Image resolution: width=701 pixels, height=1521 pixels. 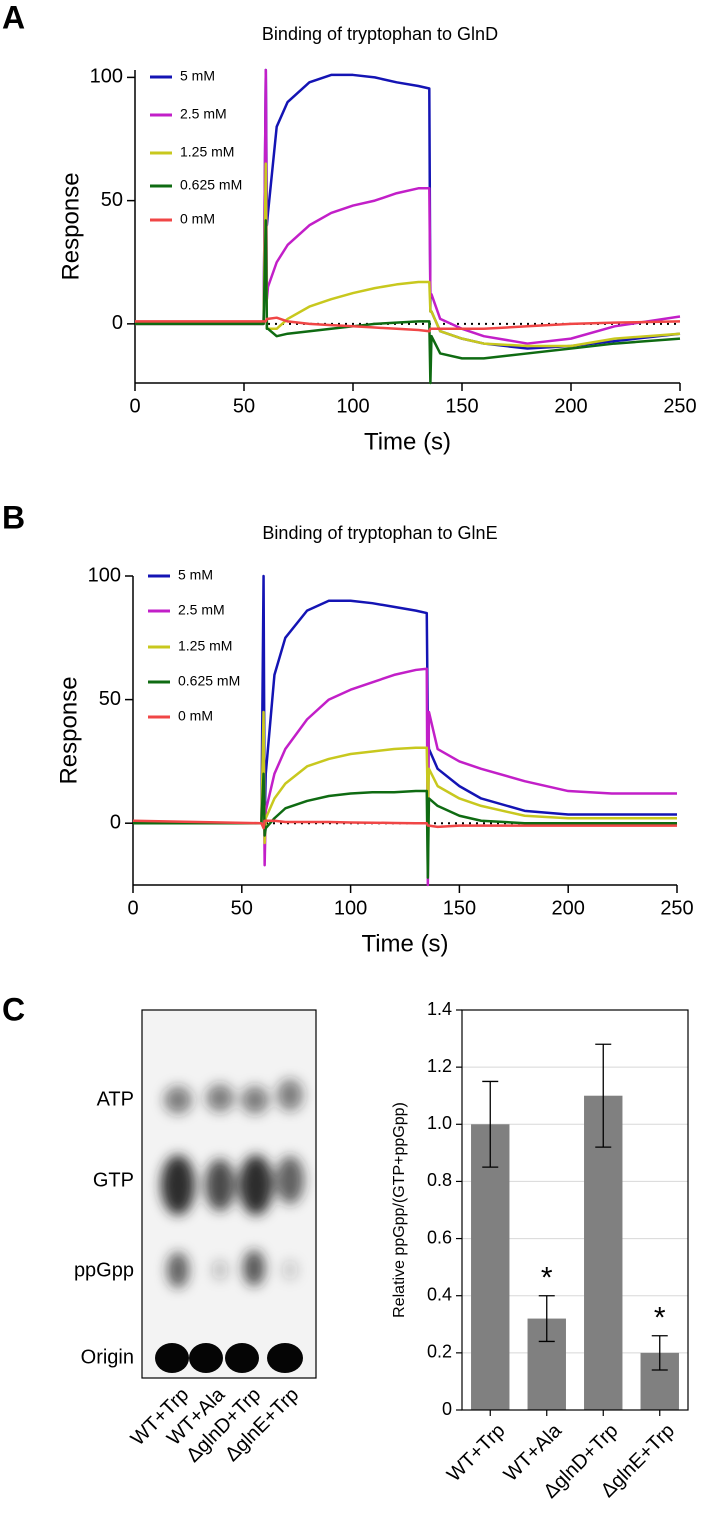 What do you see at coordinates (13, 1009) in the screenshot?
I see `panel-label: C` at bounding box center [13, 1009].